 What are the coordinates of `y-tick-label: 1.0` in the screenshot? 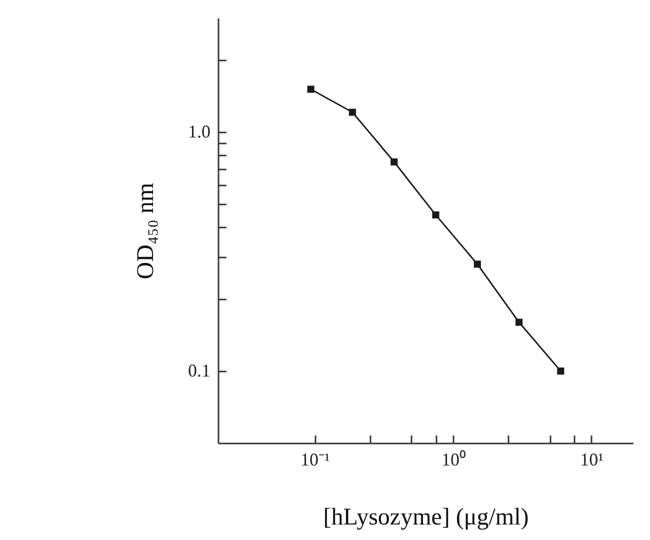 It's located at (199, 132).